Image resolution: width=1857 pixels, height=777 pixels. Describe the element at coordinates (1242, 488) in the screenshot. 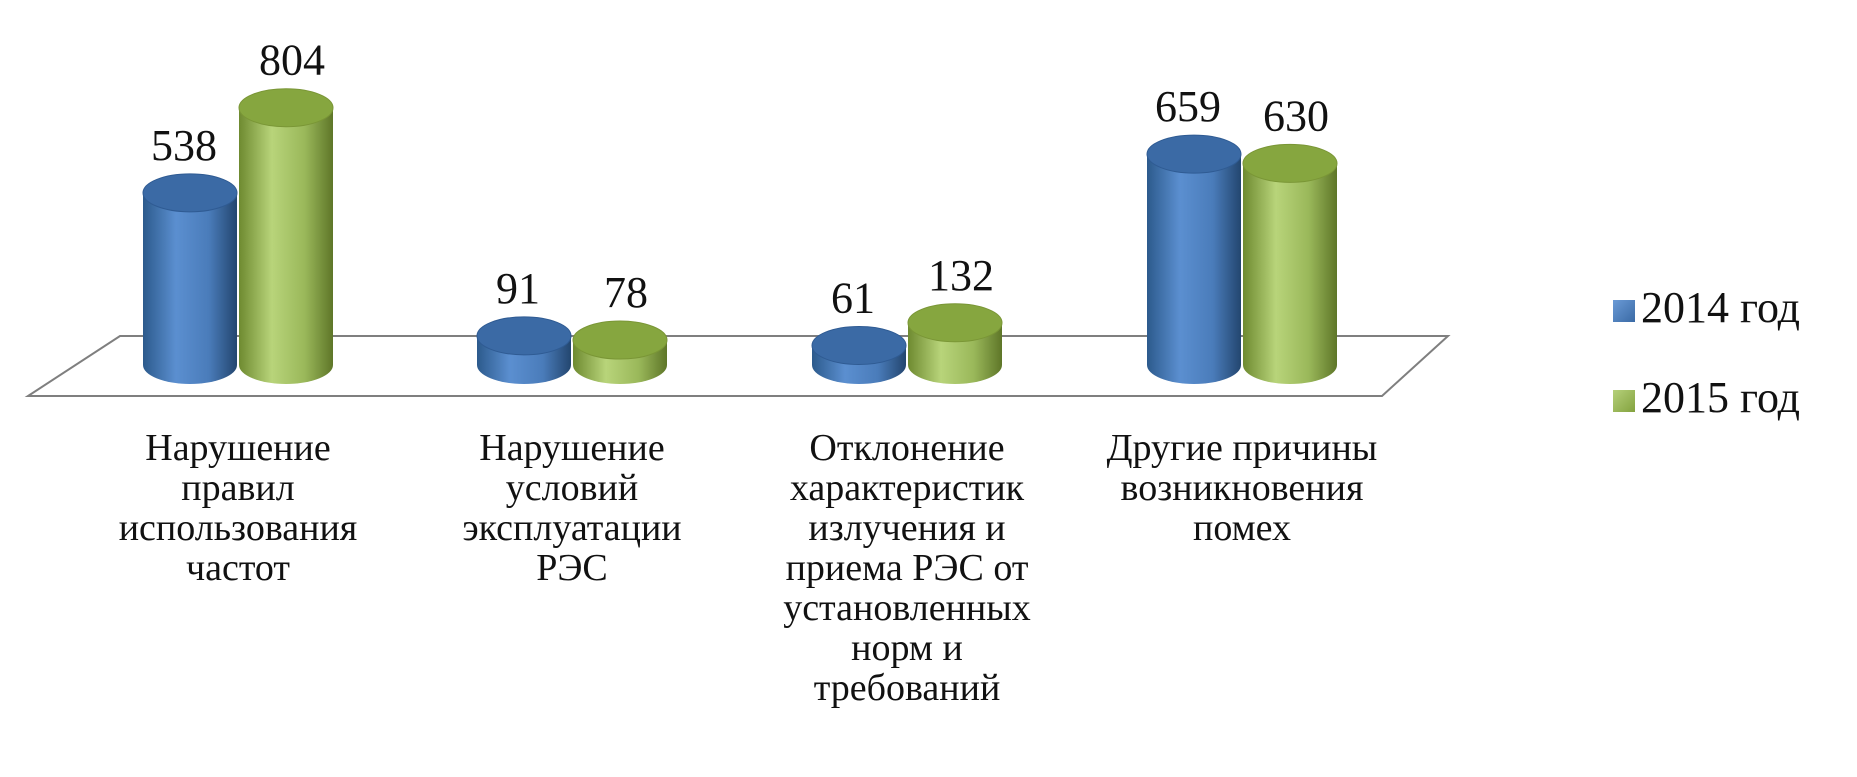

I see `category-label: Другие причины возникновения помех` at that location.